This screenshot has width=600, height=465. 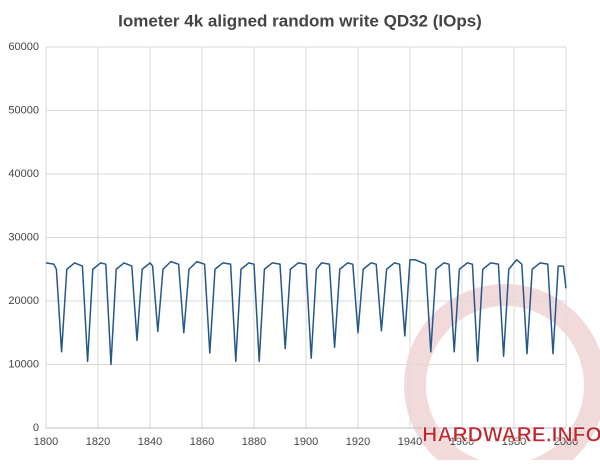 I want to click on x-tick-label: 1840, so click(x=150, y=442).